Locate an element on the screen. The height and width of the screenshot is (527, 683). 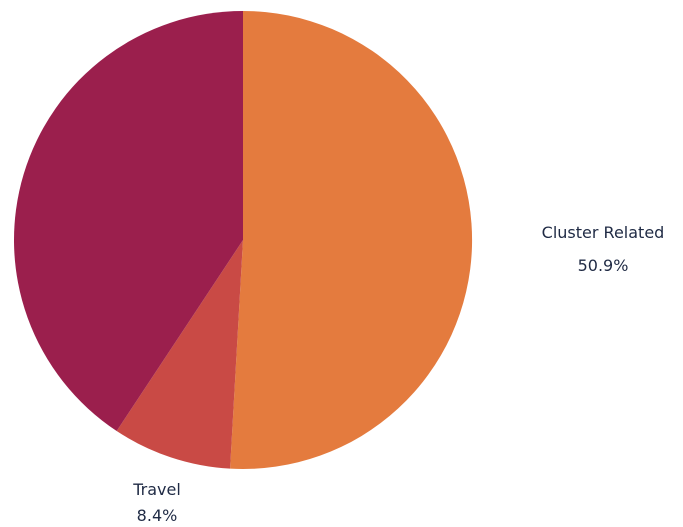
pie-slice-travel is located at coordinates (179, 354).